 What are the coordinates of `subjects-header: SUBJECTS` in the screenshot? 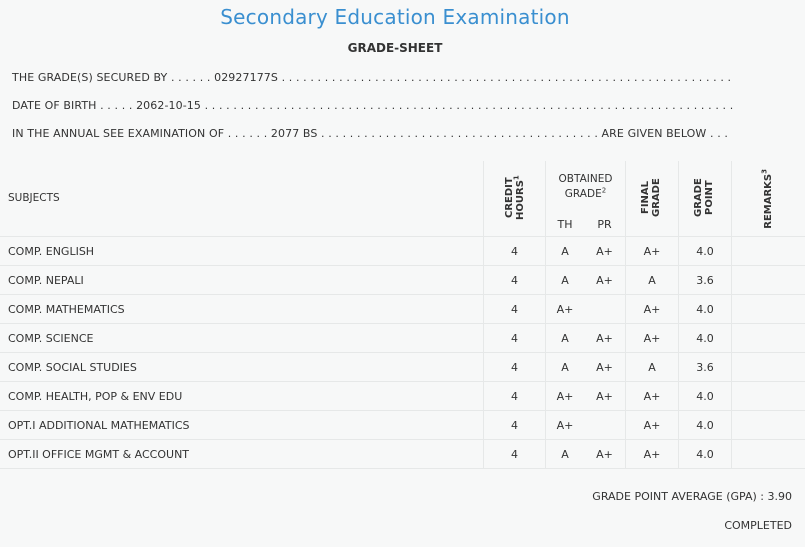 It's located at (242, 199).